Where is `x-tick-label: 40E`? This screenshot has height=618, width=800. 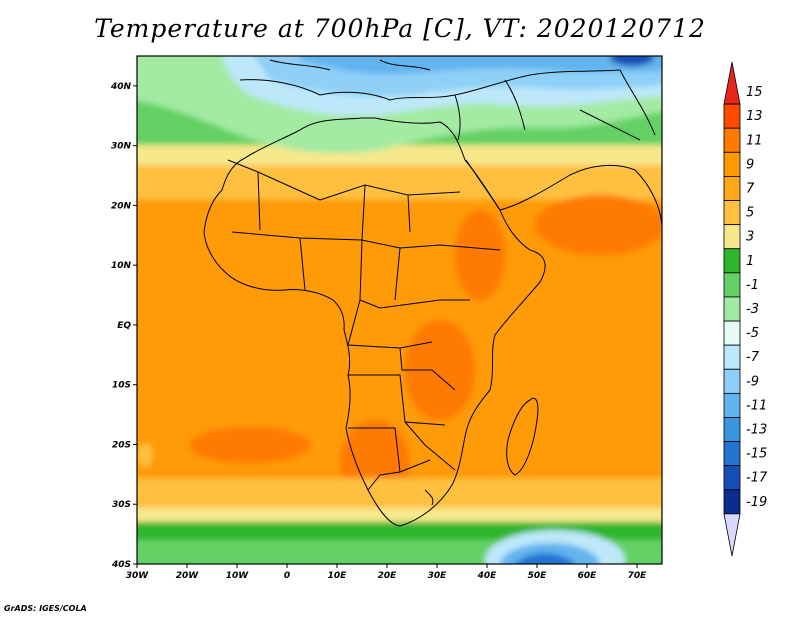 x-tick-label: 40E is located at coordinates (487, 576).